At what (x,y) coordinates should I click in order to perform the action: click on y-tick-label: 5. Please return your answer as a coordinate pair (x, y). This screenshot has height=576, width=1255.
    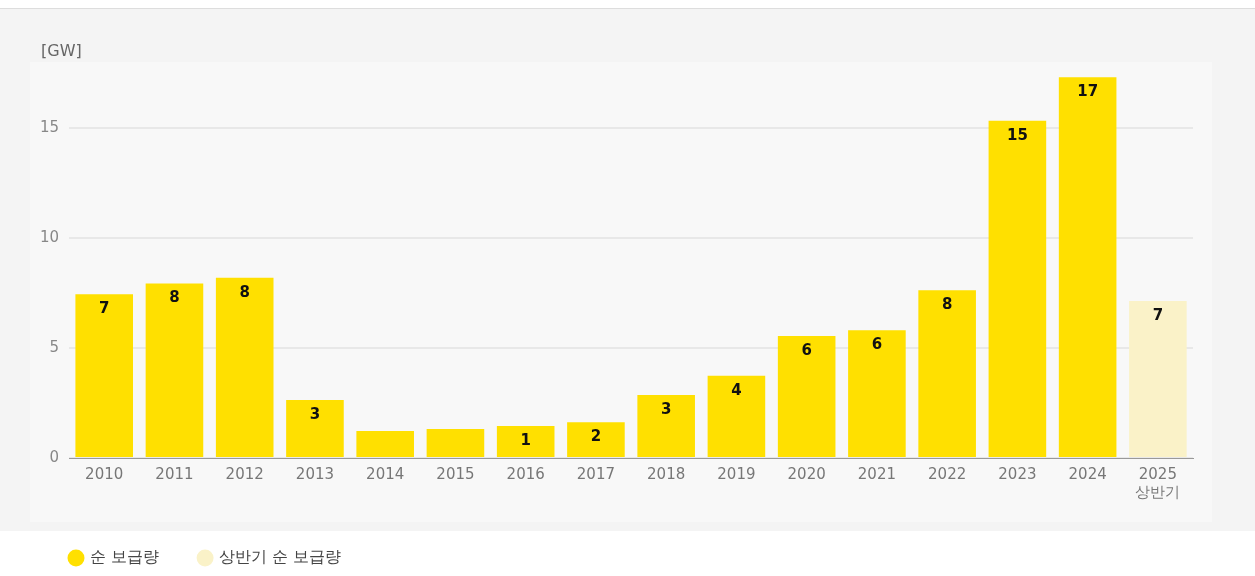
    Looking at the image, I should click on (54, 346).